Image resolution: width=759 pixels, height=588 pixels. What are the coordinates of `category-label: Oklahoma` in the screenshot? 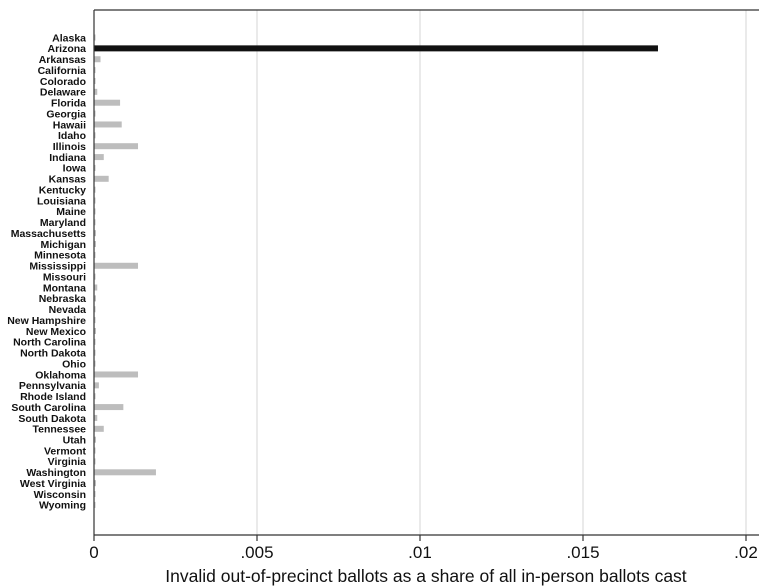 It's located at (60, 375).